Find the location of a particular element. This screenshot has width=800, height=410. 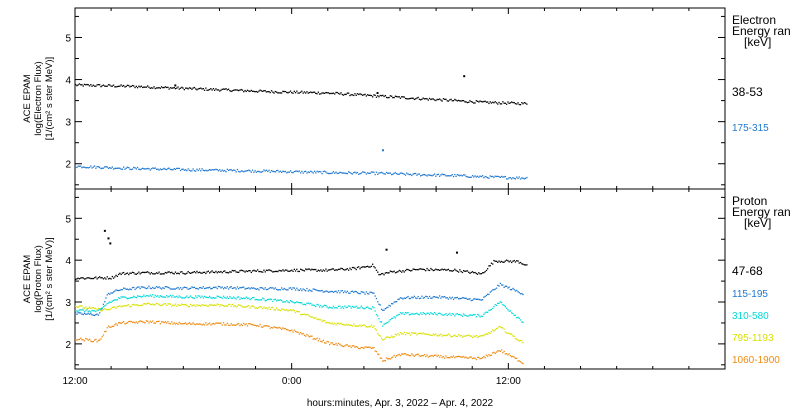

data-point-outlier is located at coordinates (108, 238).